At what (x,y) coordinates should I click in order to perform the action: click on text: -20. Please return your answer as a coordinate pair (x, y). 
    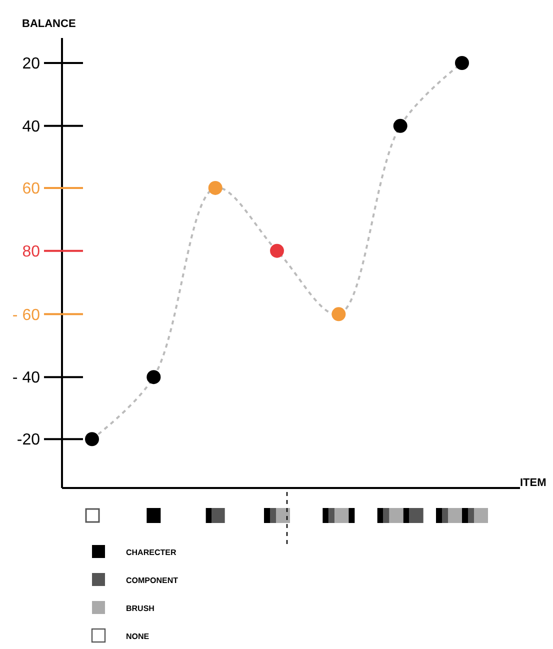
    Looking at the image, I should click on (28, 440).